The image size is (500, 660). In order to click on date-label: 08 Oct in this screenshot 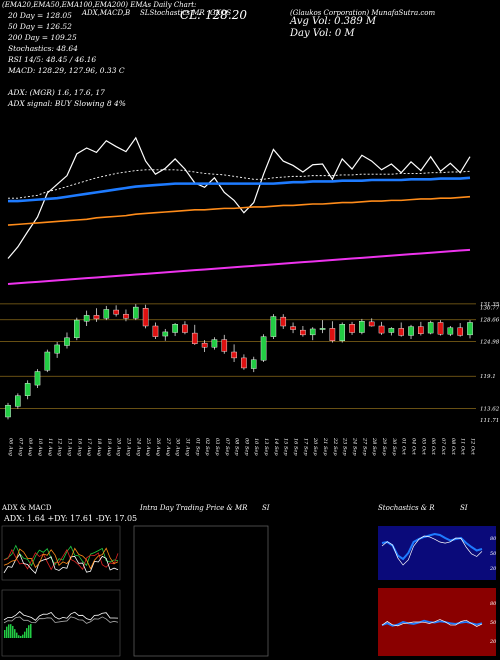, I will do `click(453, 447)`.